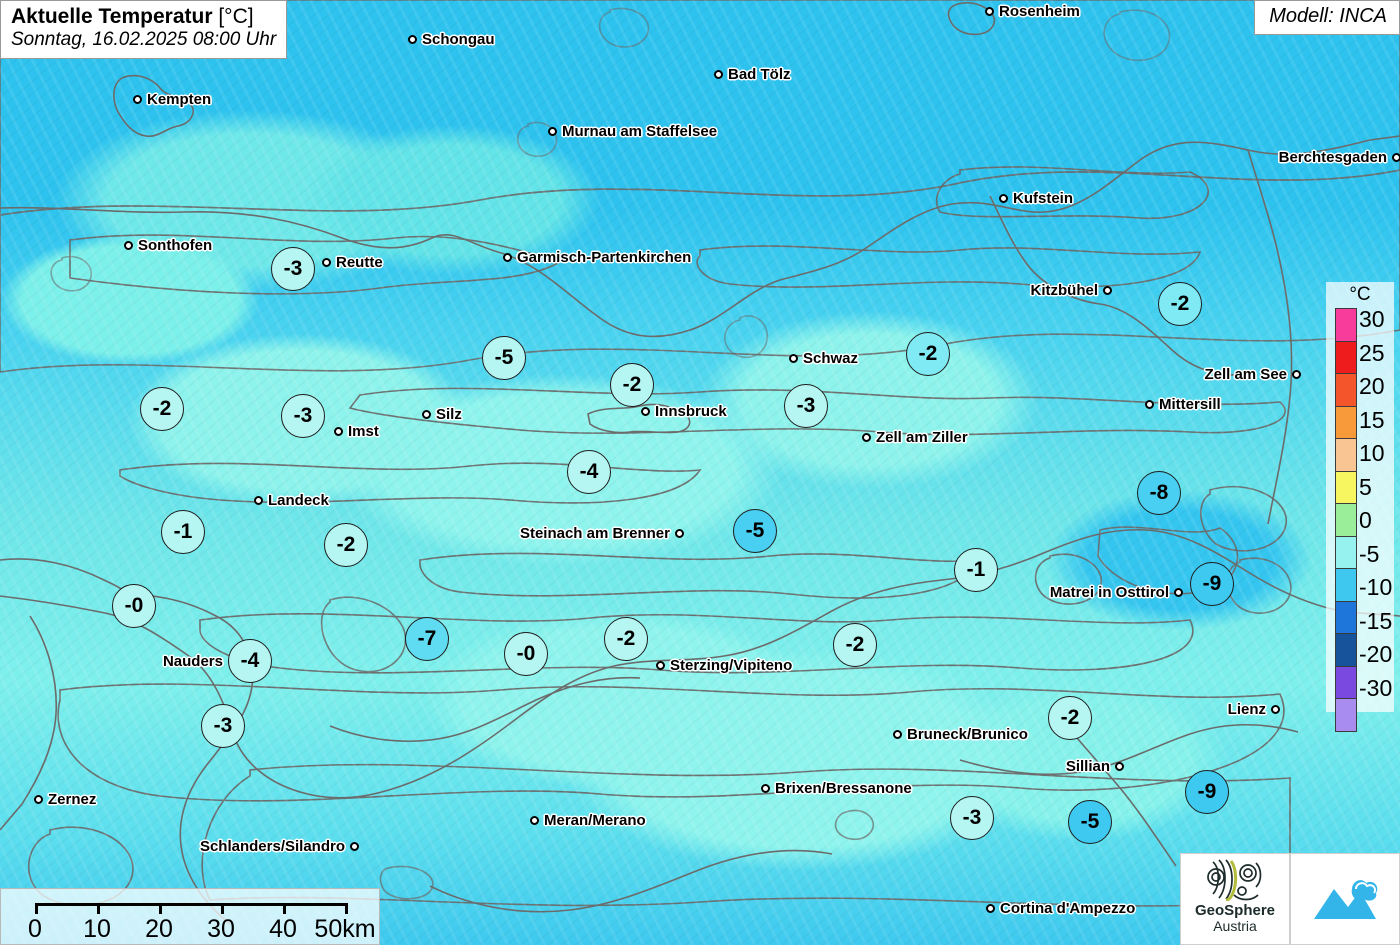 The height and width of the screenshot is (945, 1400). What do you see at coordinates (112, 16) in the screenshot?
I see `title-text: Aktuelle Temperatur` at bounding box center [112, 16].